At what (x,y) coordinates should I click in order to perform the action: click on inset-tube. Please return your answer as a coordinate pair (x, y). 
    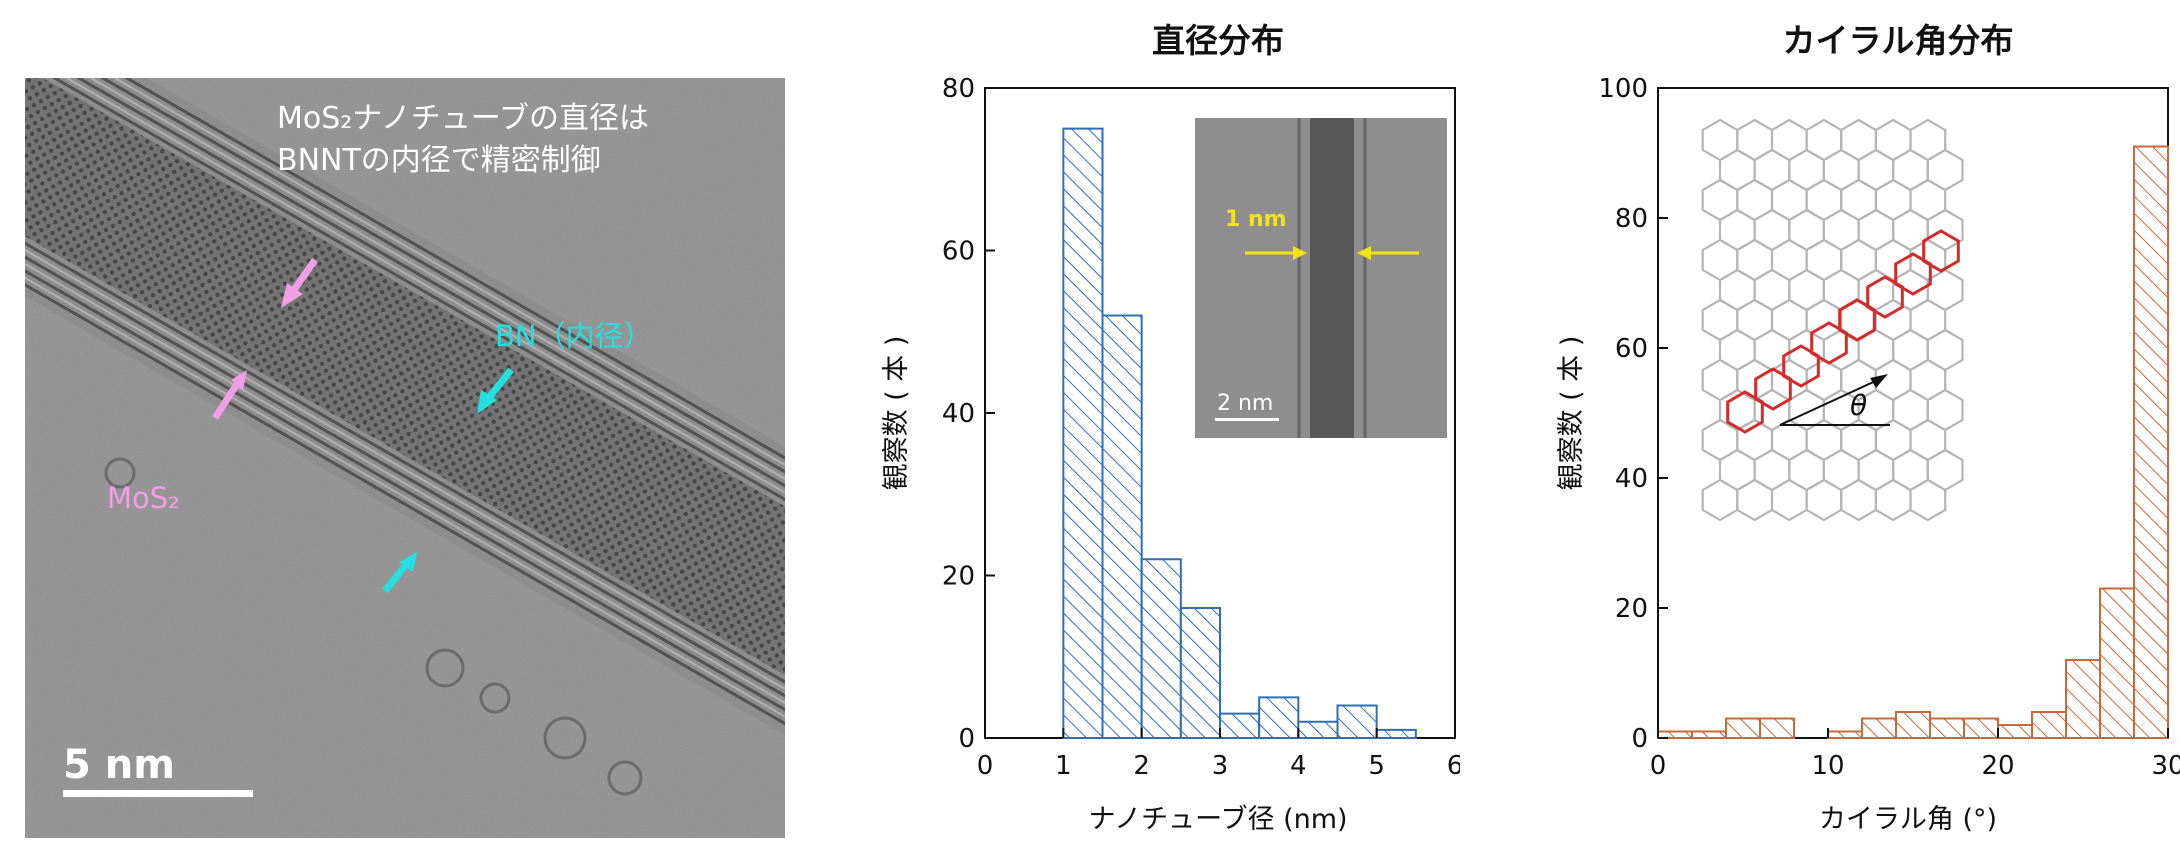
    Looking at the image, I should click on (1332, 278).